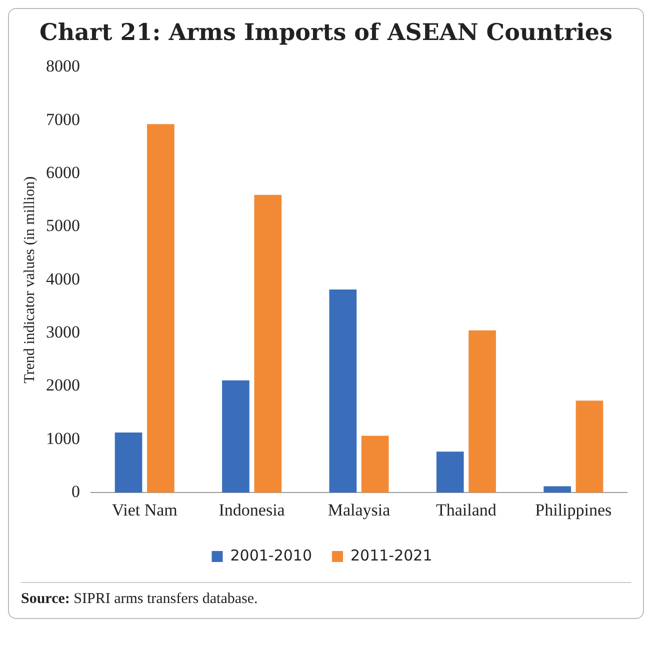  I want to click on source-note: Source: SIPRI arms transfers database., so click(326, 595).